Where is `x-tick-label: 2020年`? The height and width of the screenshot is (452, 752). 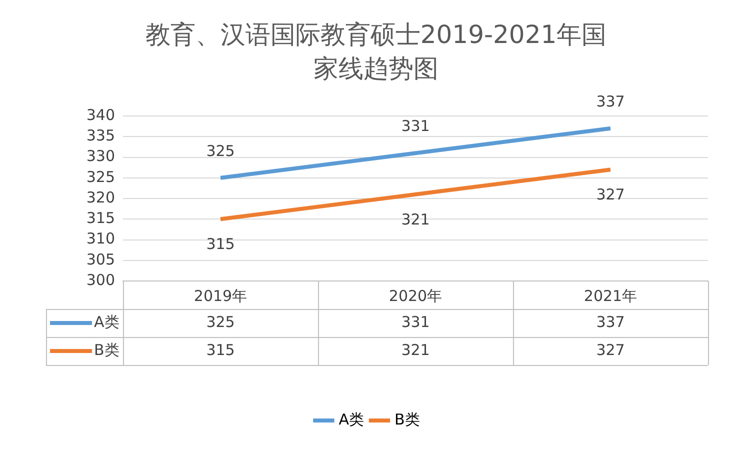
x-tick-label: 2020年 is located at coordinates (415, 295).